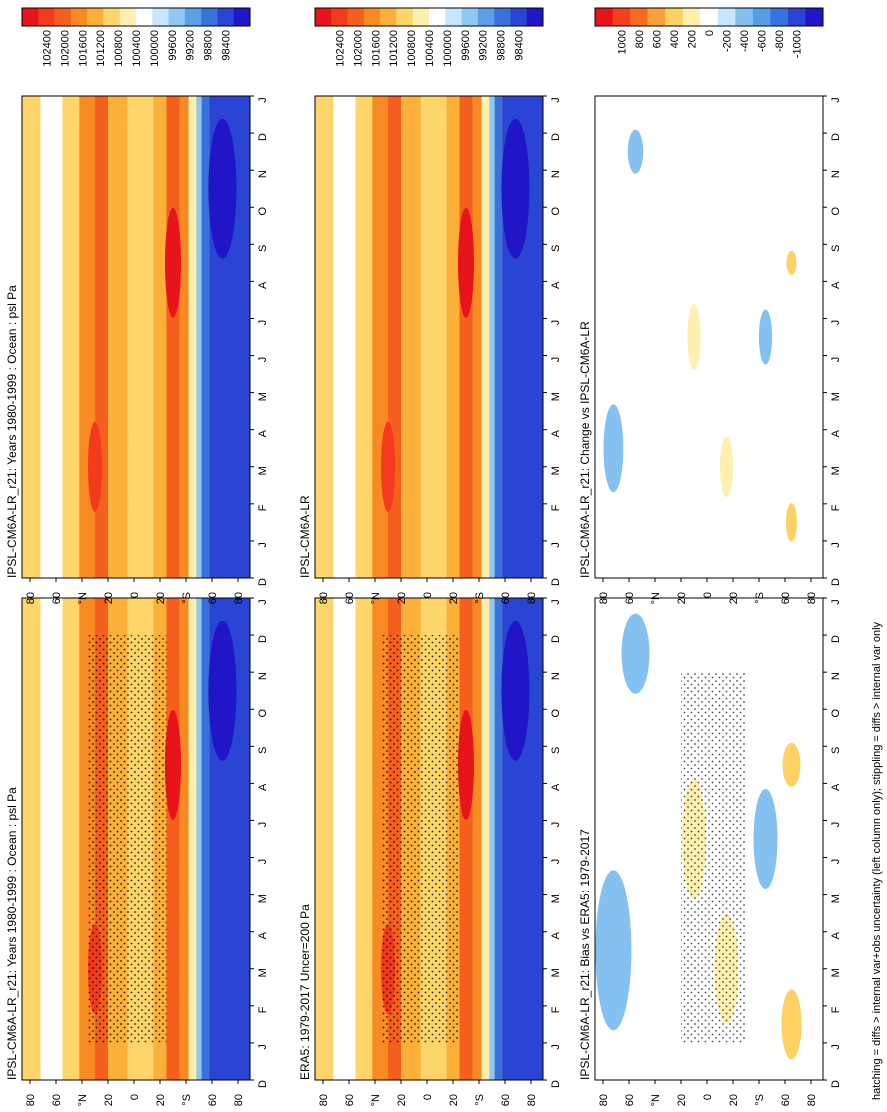 The width and height of the screenshot is (887, 1112). What do you see at coordinates (556, 750) in the screenshot?
I see `x-tick-label: S` at bounding box center [556, 750].